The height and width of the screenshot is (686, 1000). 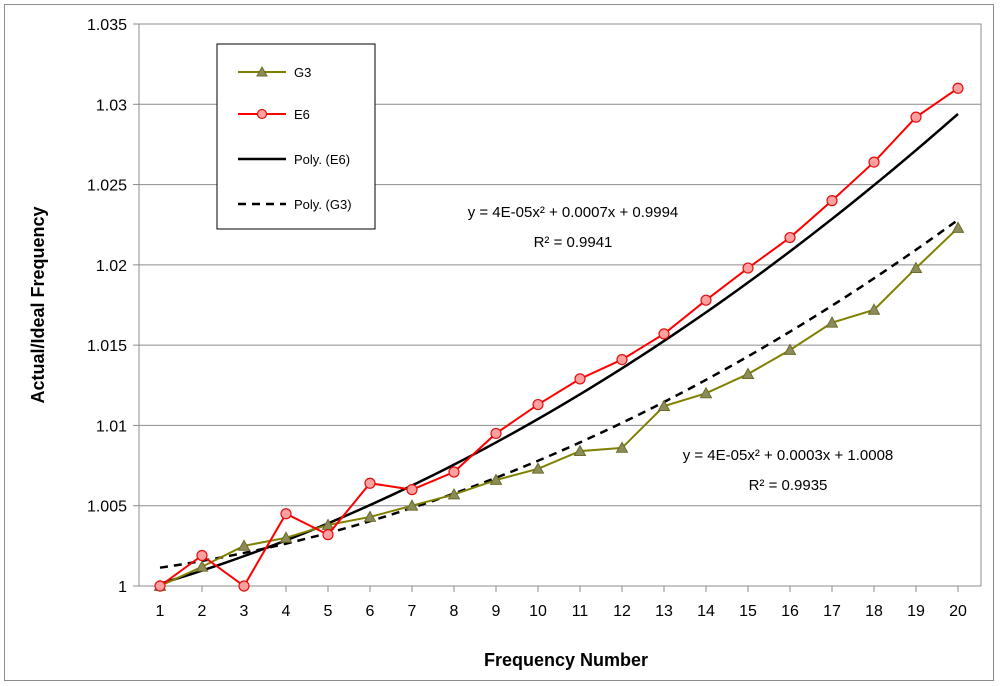 I want to click on legend-box, so click(x=296, y=136).